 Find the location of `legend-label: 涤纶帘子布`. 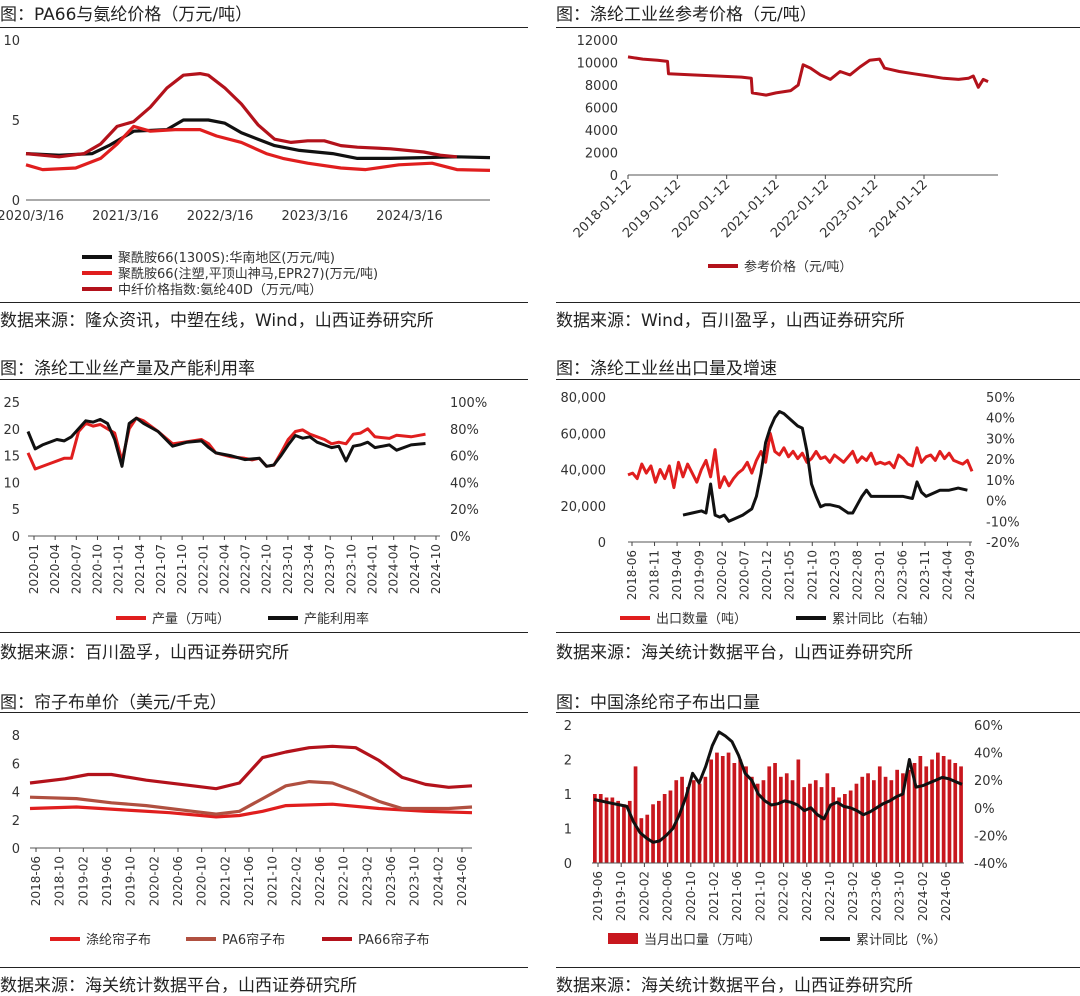

legend-label: 涤纶帘子布 is located at coordinates (118, 940).